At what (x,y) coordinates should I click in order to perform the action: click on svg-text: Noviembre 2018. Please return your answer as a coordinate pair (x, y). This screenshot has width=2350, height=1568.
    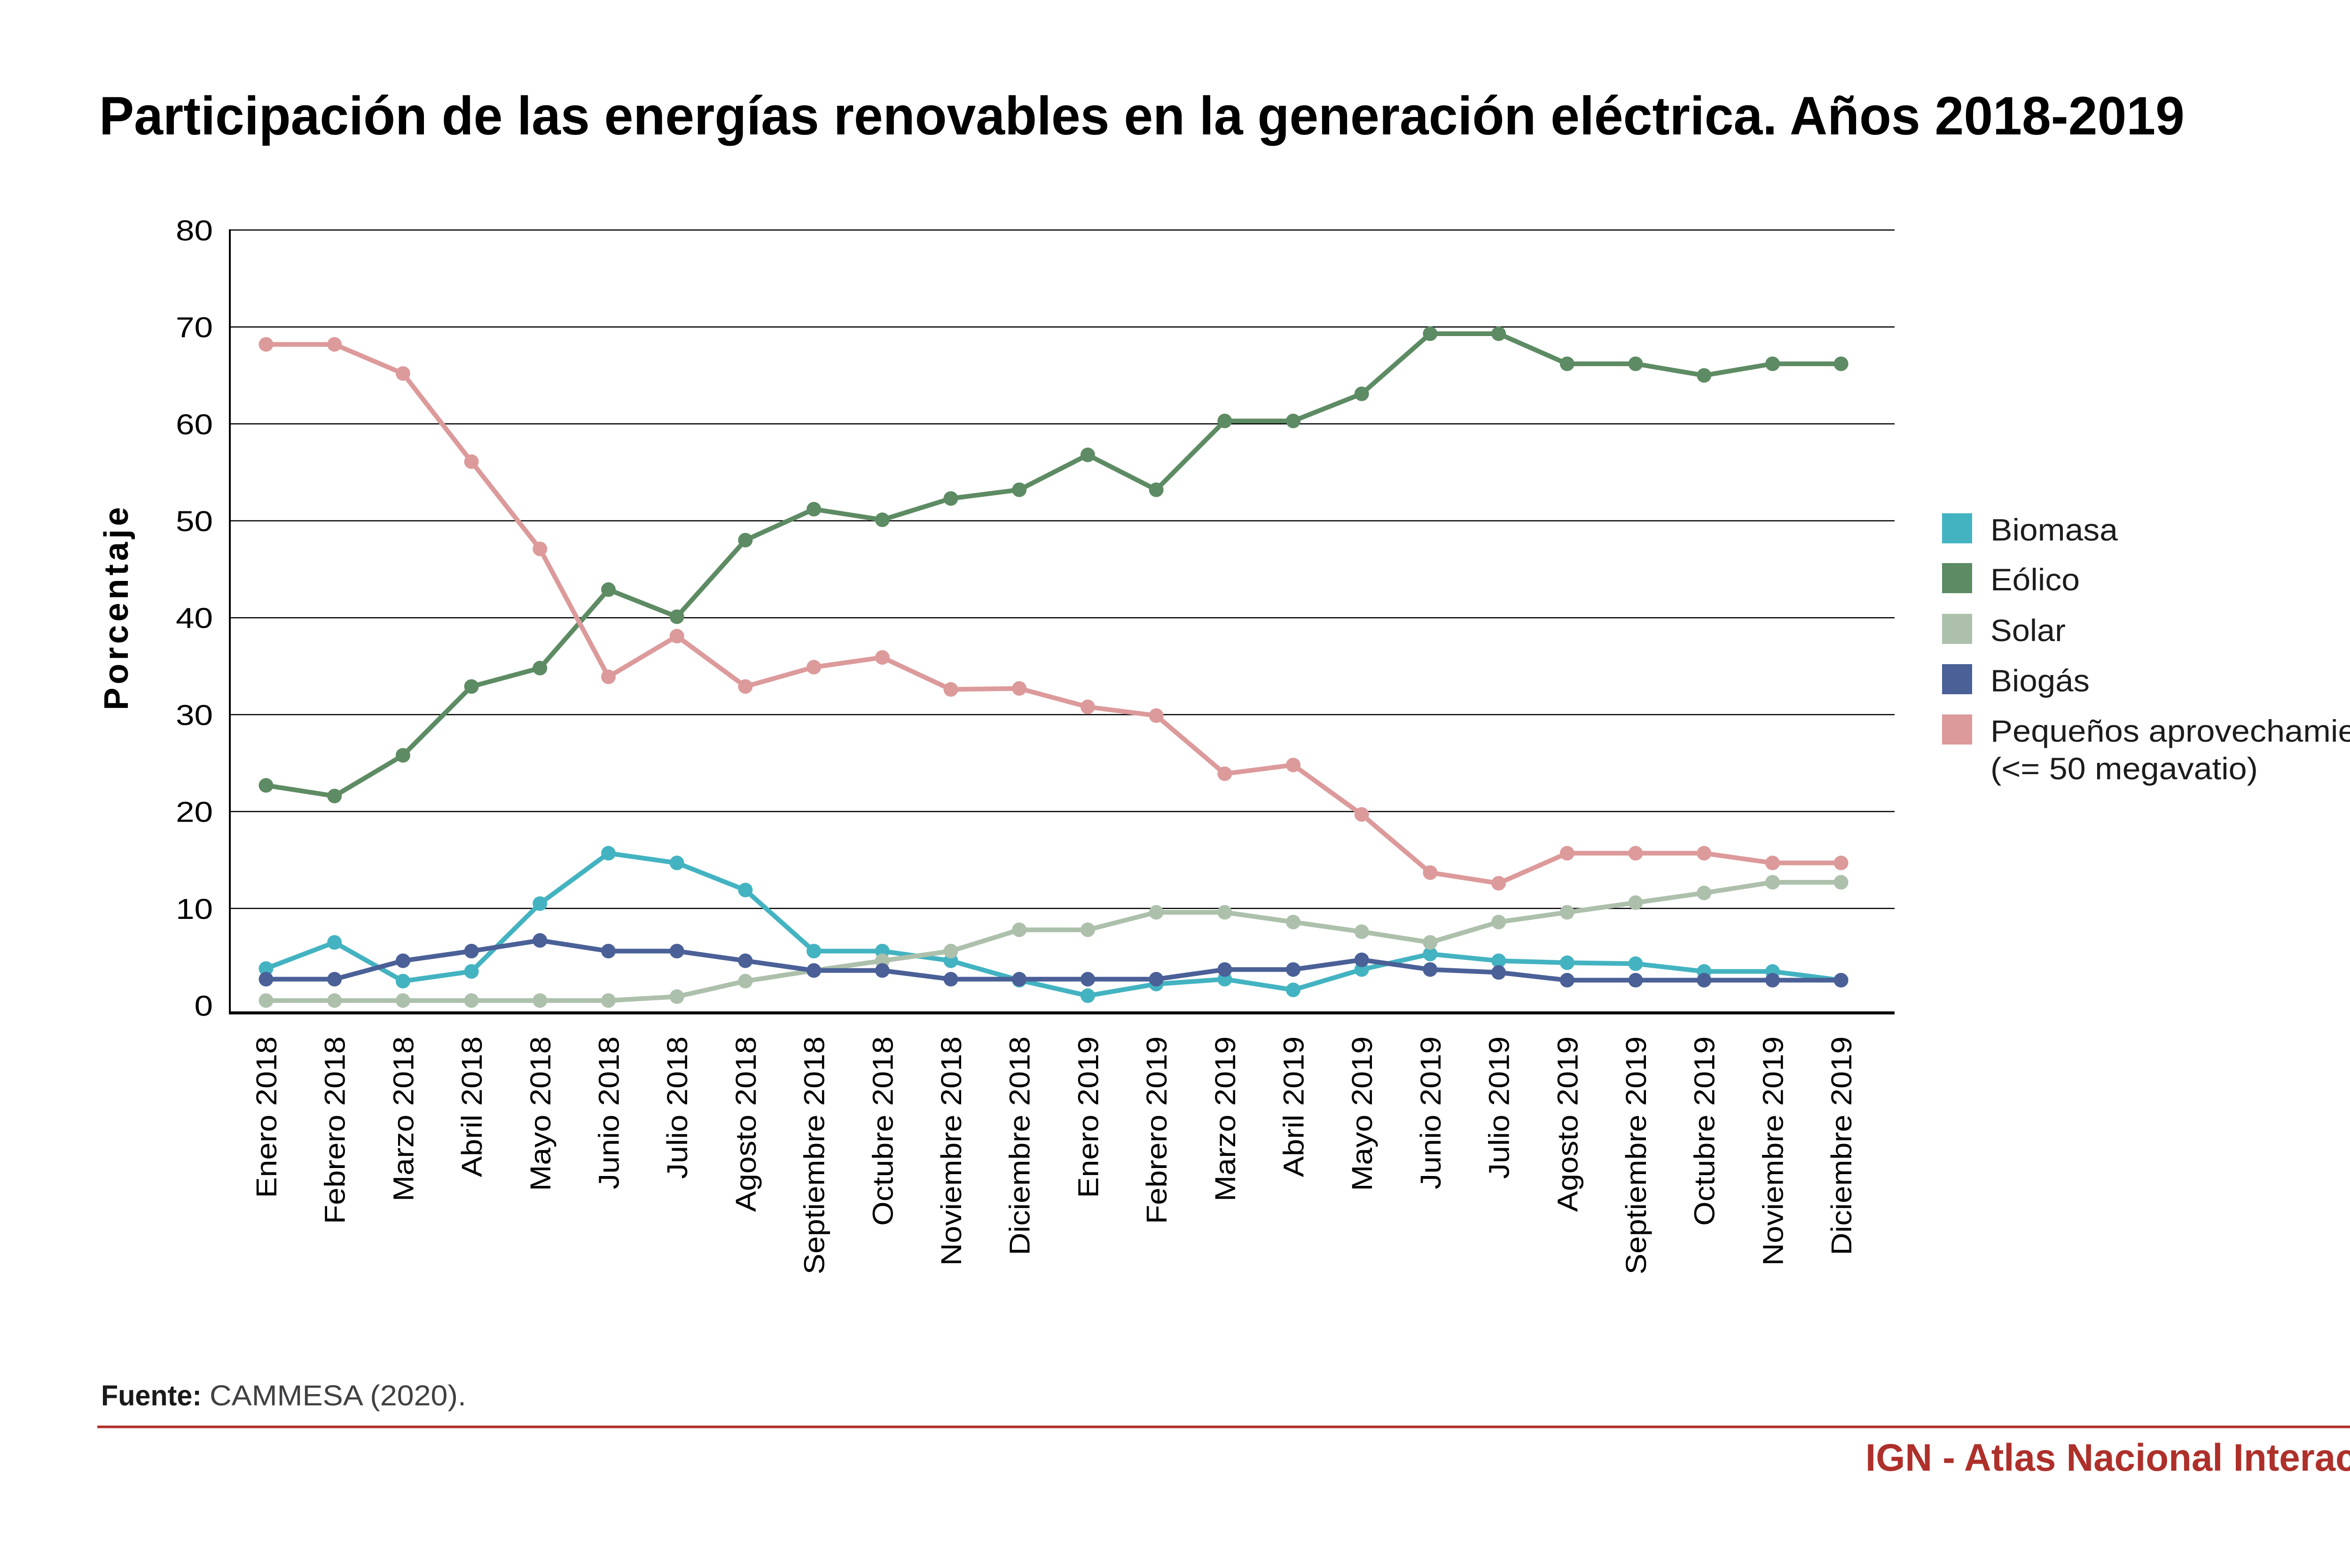
    Looking at the image, I should click on (951, 1151).